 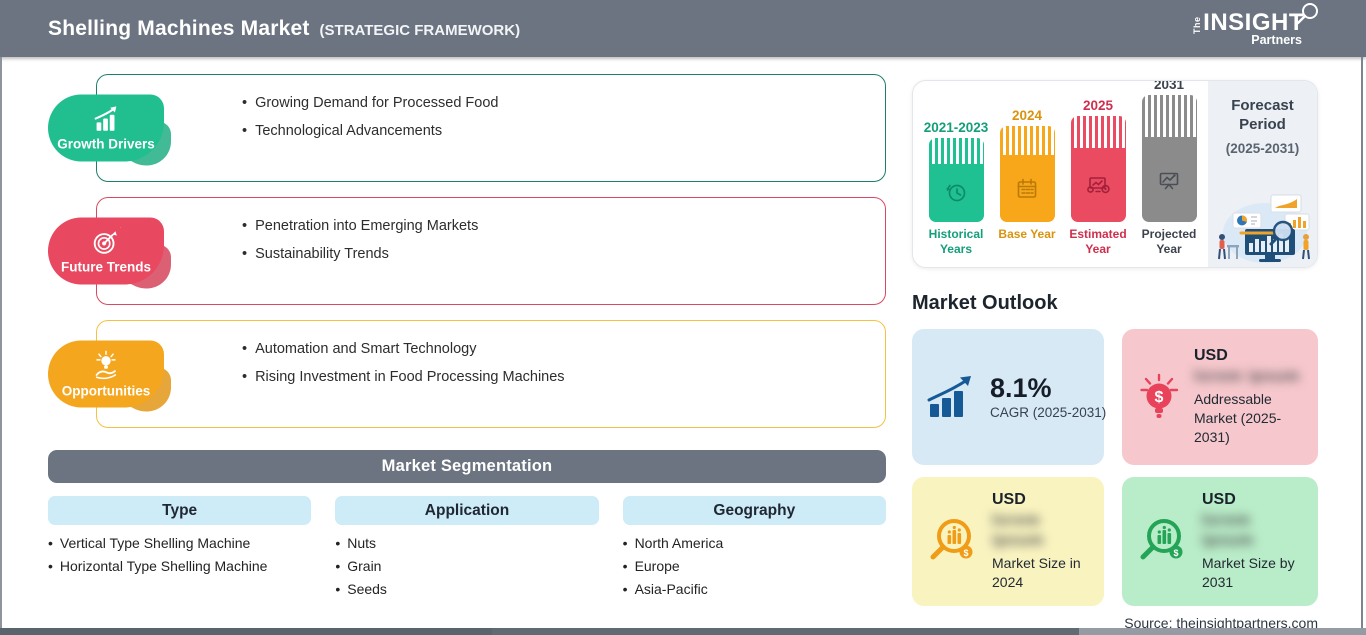 What do you see at coordinates (754, 543) in the screenshot?
I see `list-item: North America` at bounding box center [754, 543].